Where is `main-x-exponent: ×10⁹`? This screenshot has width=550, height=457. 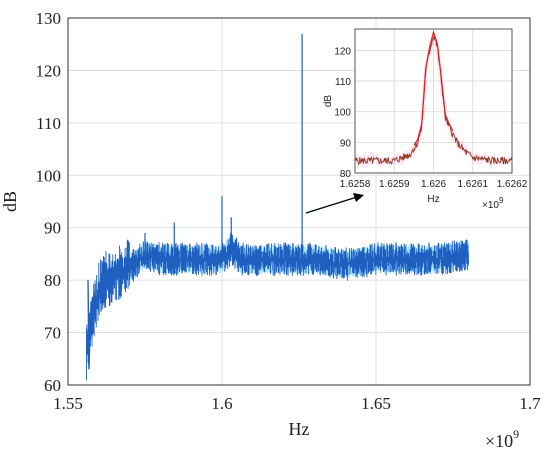
main-x-exponent: ×10⁹ is located at coordinates (502, 439).